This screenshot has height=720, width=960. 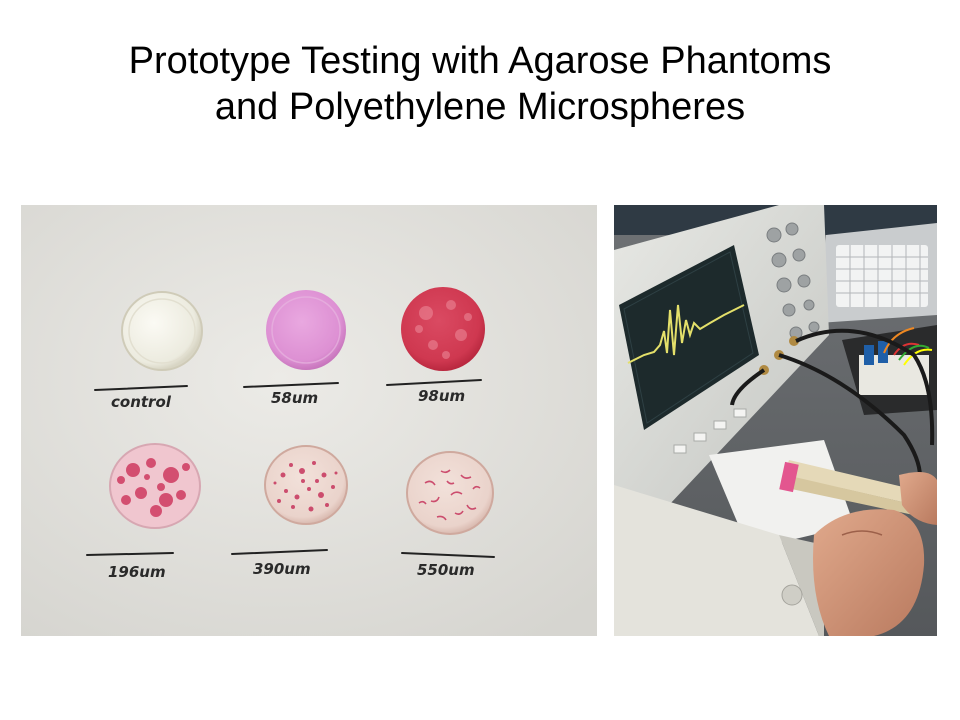 I want to click on hand, so click(x=875, y=553).